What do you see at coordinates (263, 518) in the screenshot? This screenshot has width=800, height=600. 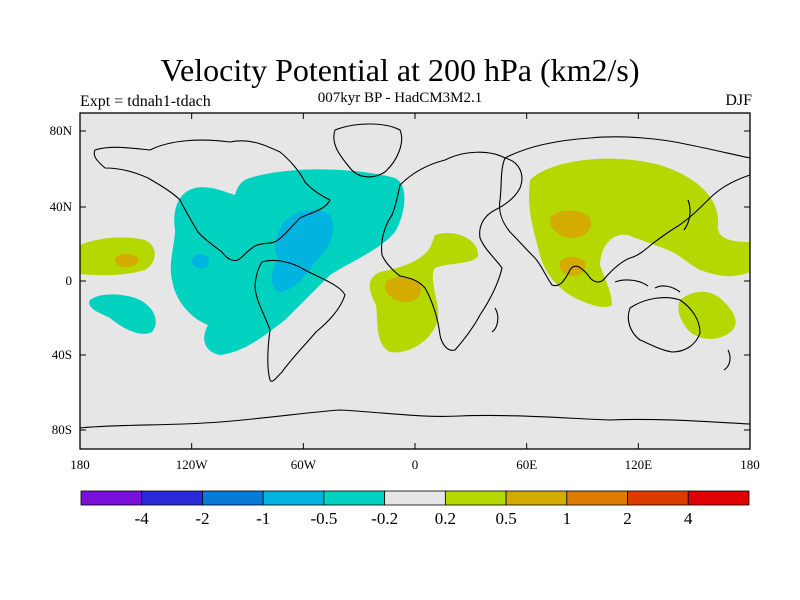 I see `colorbar-label: -1` at bounding box center [263, 518].